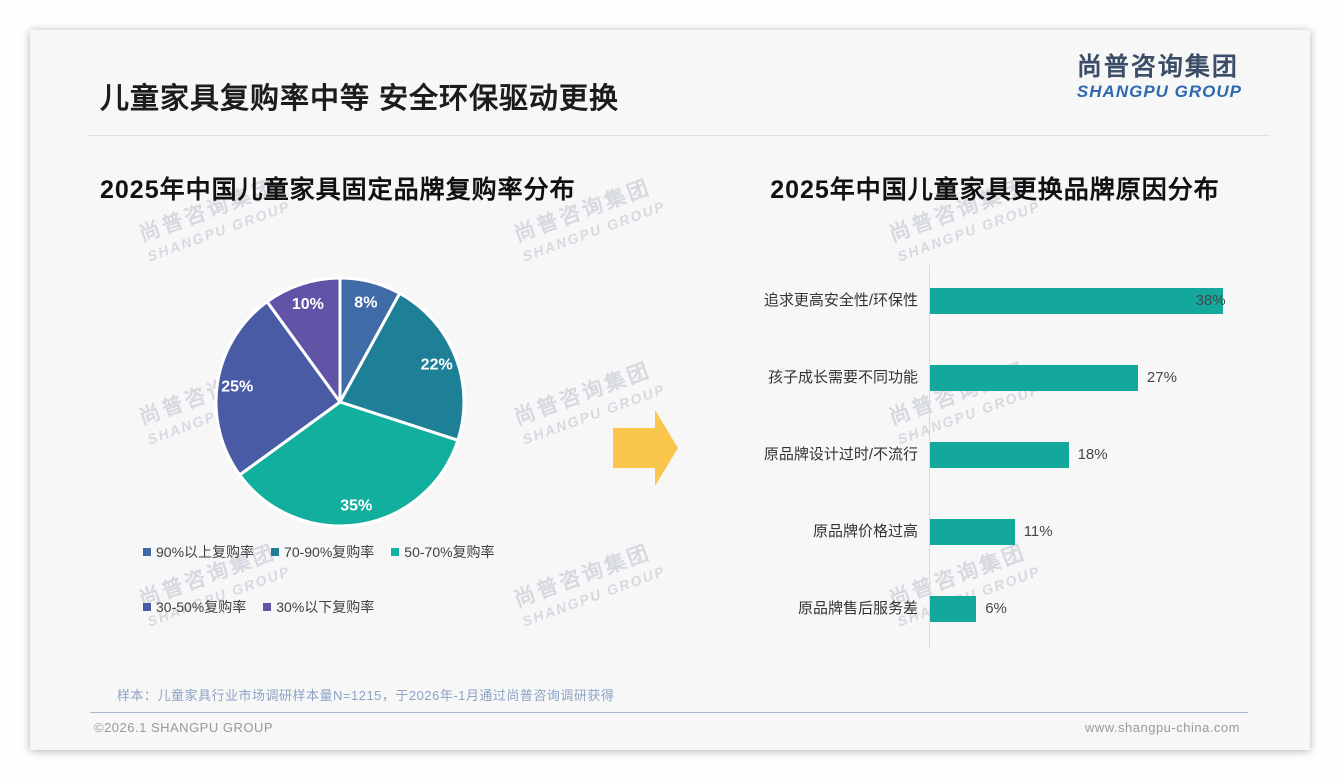 This screenshot has height=780, width=1340. I want to click on bar-axis-line, so click(929, 456).